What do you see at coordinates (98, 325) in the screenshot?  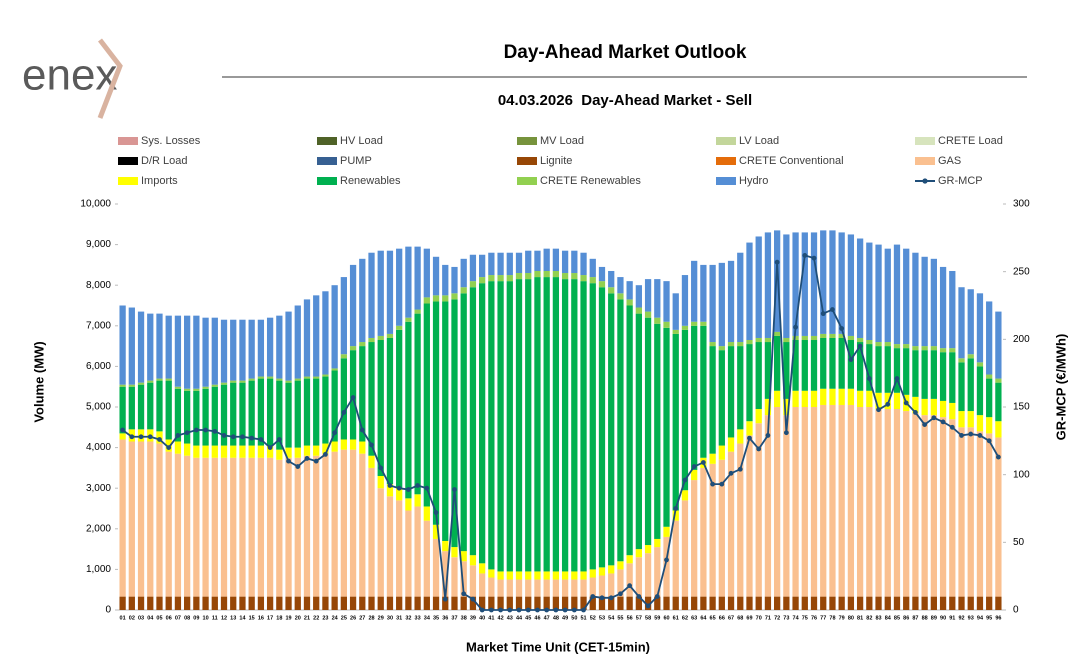 I see `y-tick-label: 7,000` at bounding box center [98, 325].